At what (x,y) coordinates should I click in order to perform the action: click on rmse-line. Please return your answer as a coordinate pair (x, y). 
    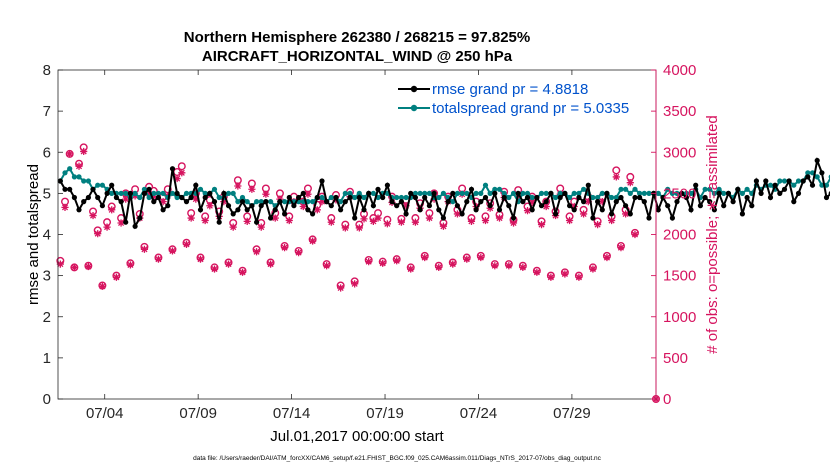
    Looking at the image, I should click on (444, 193).